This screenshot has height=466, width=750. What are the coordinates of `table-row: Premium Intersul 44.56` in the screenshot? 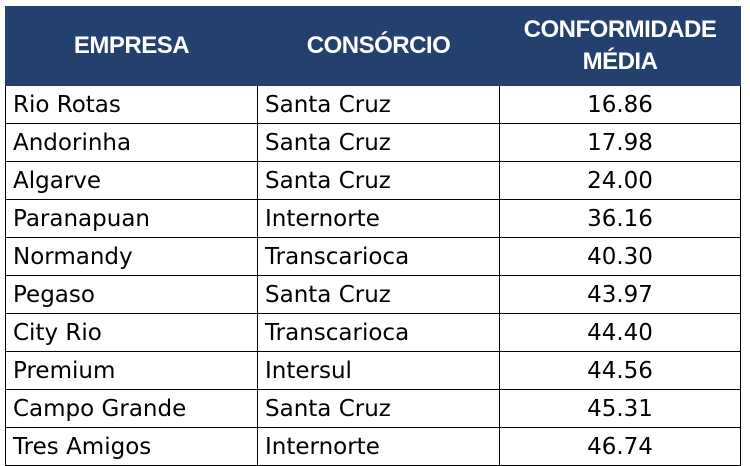 It's located at (373, 370).